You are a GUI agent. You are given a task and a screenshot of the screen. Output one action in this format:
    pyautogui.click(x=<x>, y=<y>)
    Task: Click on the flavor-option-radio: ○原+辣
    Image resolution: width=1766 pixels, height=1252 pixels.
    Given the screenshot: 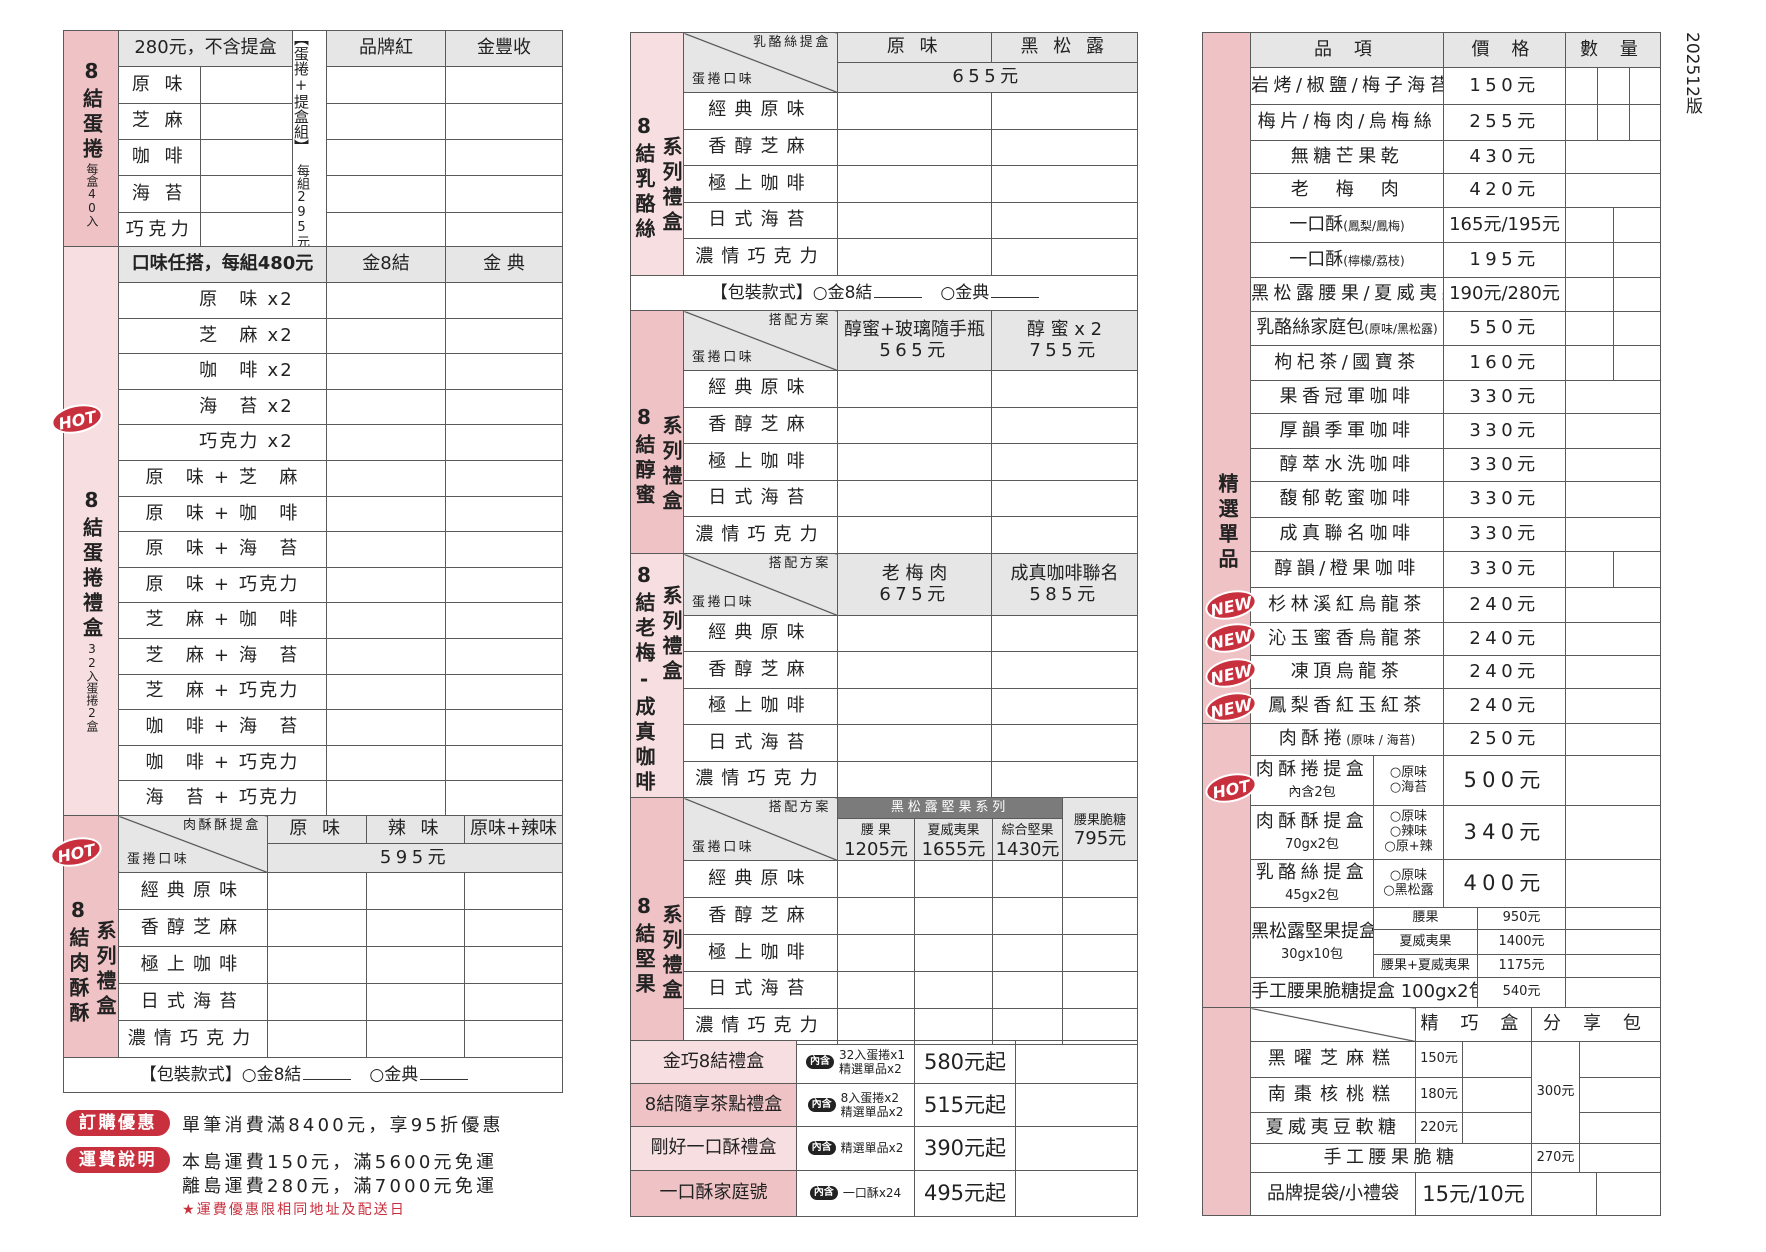 What is the action you would take?
    pyautogui.click(x=1408, y=846)
    